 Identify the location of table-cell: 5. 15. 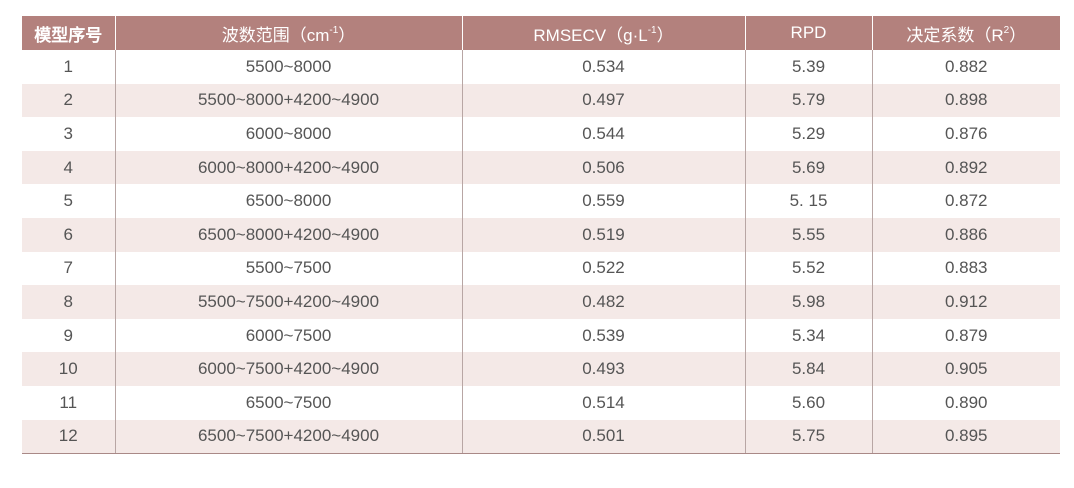
(808, 201).